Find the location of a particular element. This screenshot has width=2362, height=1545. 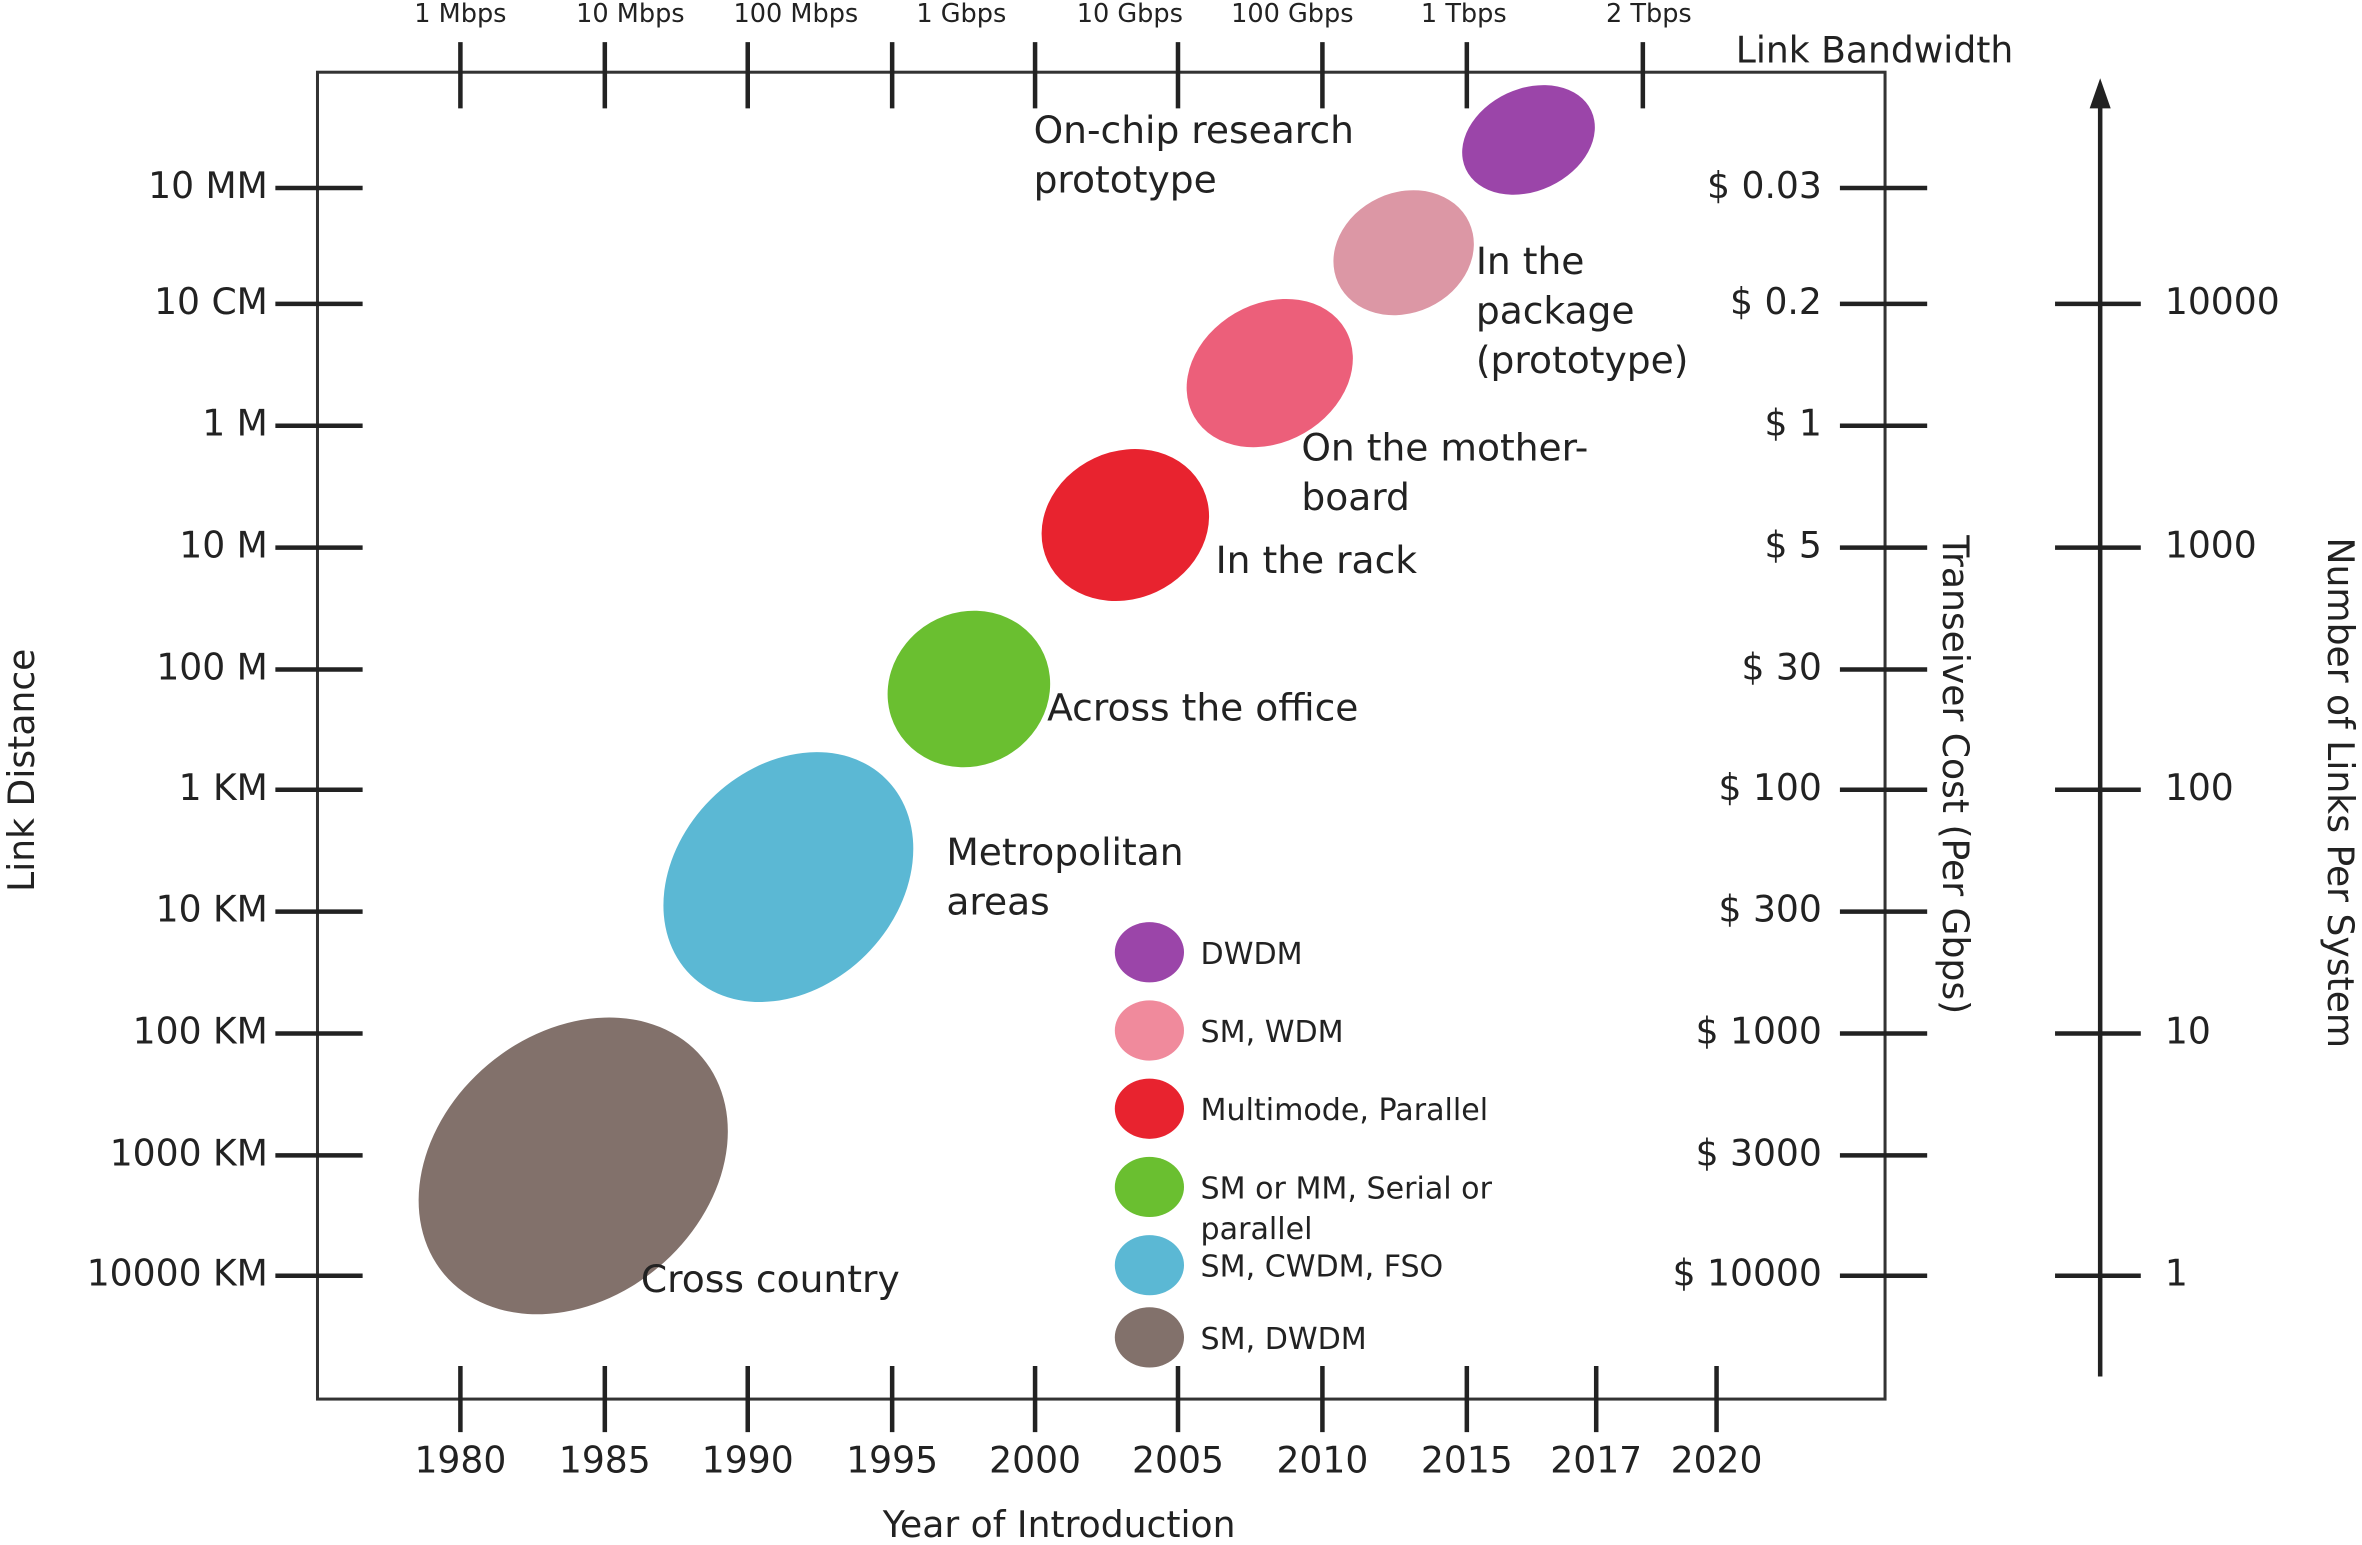

bottom-tick-label: 2017 is located at coordinates (1596, 1459).